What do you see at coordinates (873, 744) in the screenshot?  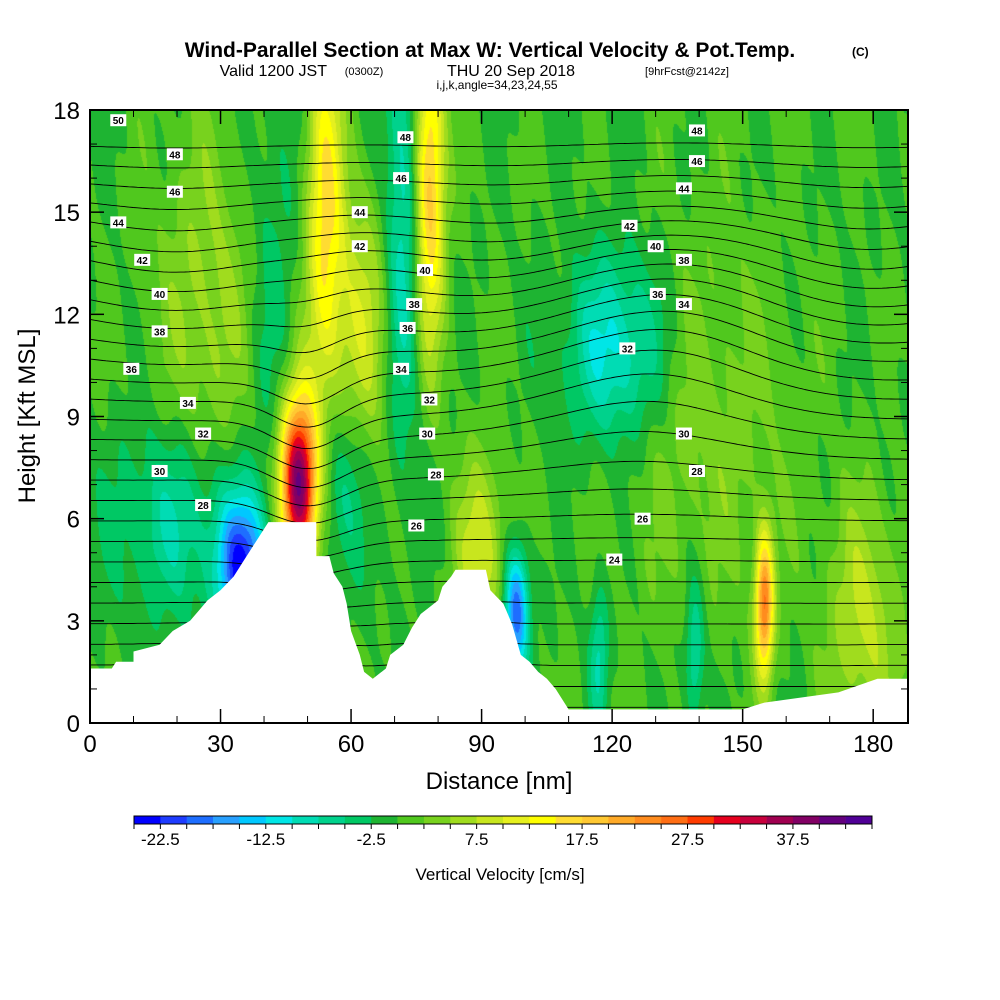 I see `x-tick-label: 180` at bounding box center [873, 744].